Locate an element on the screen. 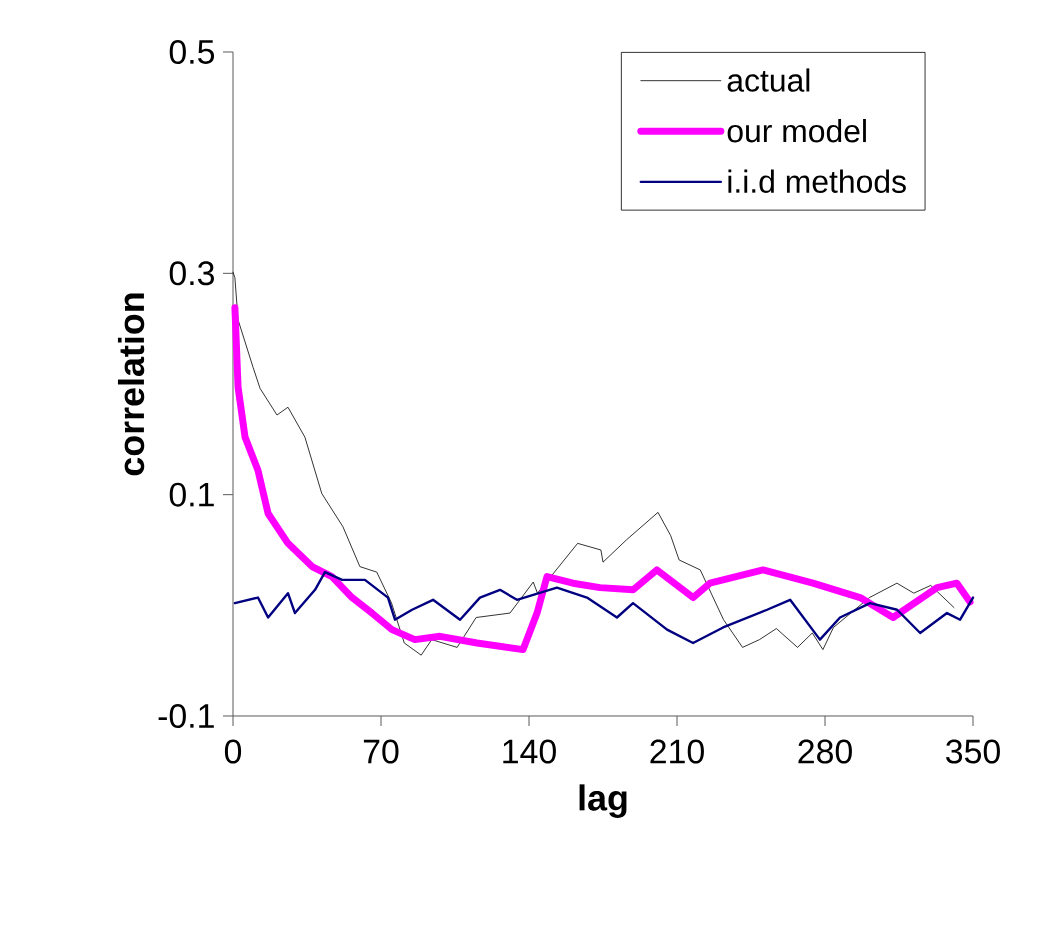  x-tick-label: 0 is located at coordinates (233, 751).